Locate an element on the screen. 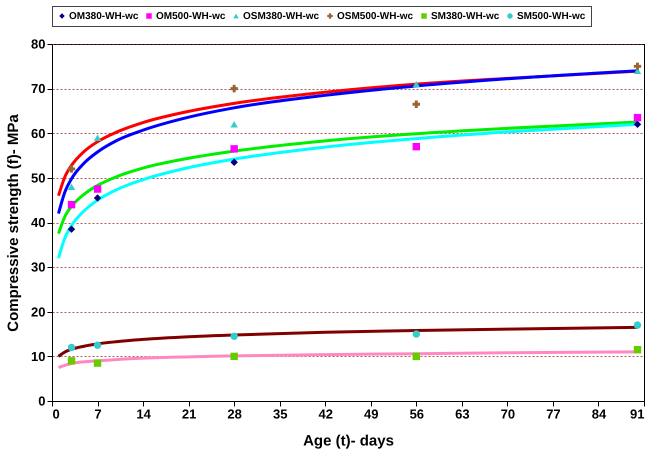  x-tick-label: 0 is located at coordinates (56, 414).